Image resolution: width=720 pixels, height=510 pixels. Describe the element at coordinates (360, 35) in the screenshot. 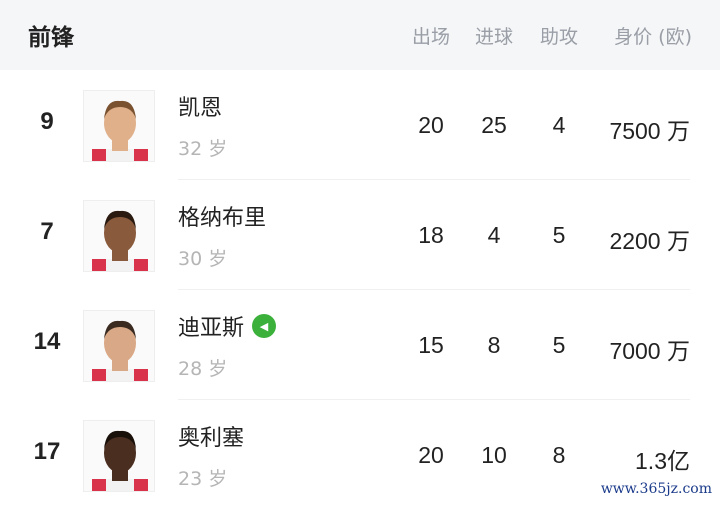

I see `section-header: 前锋 出场 进球 助攻 身价 (欧)` at that location.